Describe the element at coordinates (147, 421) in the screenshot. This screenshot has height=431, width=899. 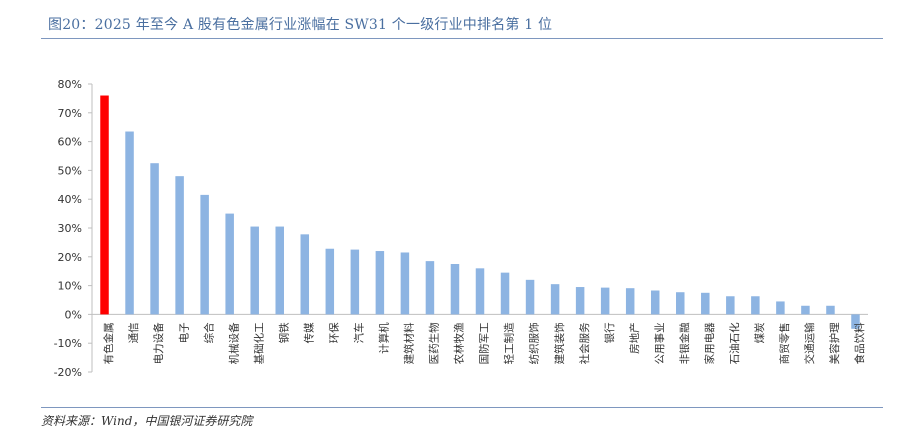
I see `source-note: 资料来源：Wind，中国银河证券研究院` at that location.